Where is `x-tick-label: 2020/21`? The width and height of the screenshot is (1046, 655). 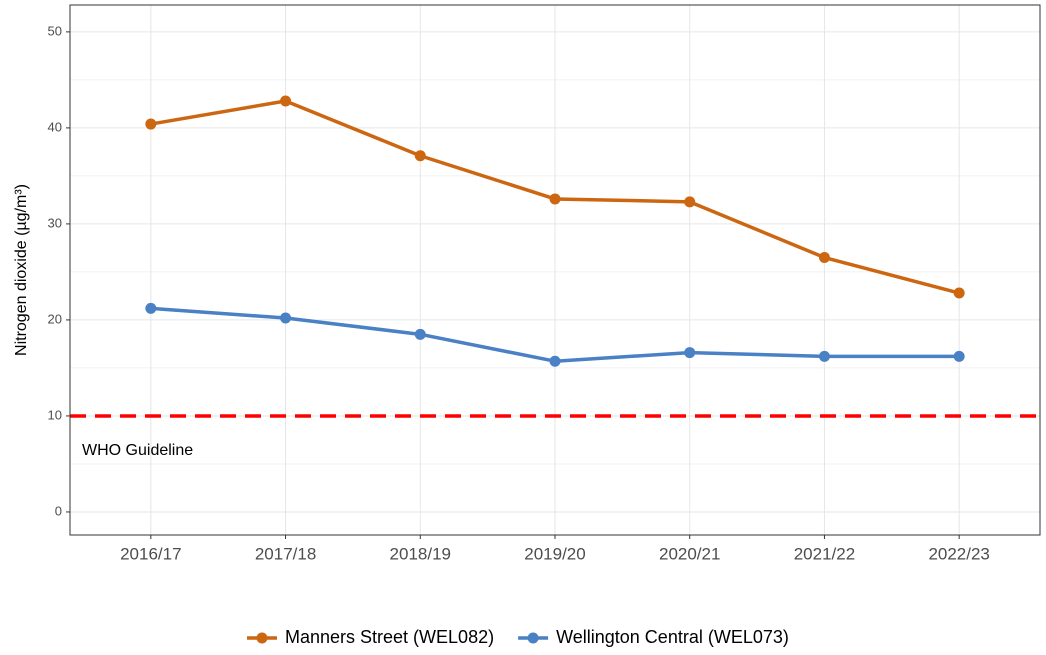
x-tick-label: 2020/21 is located at coordinates (689, 553).